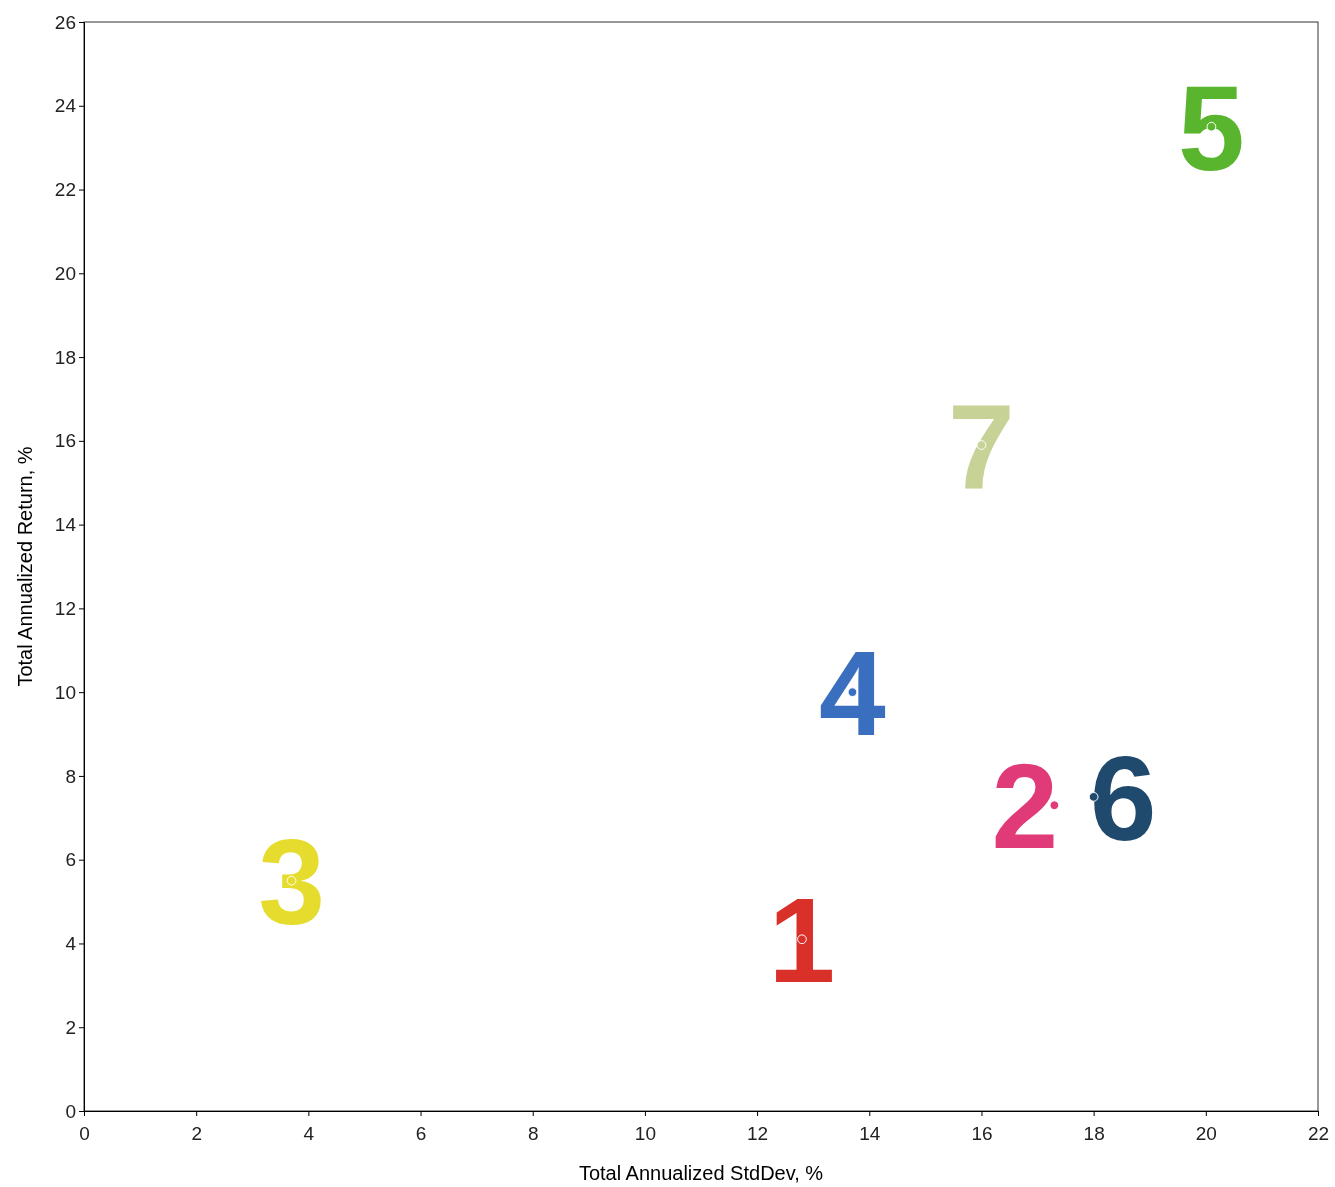 The height and width of the screenshot is (1187, 1335). I want to click on x-tick-label: 10, so click(645, 1133).